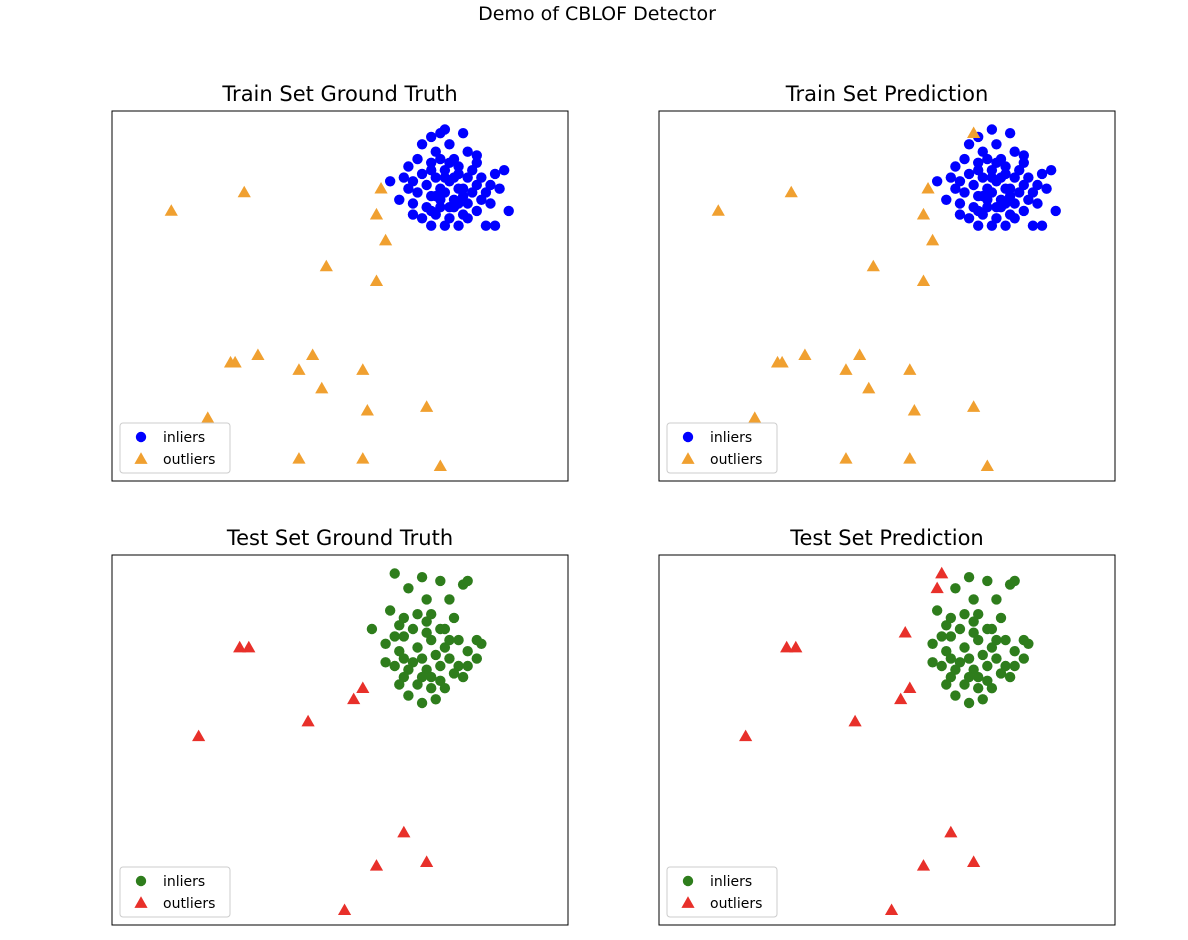 The width and height of the screenshot is (1188, 940). I want to click on legend-box, so click(175, 892).